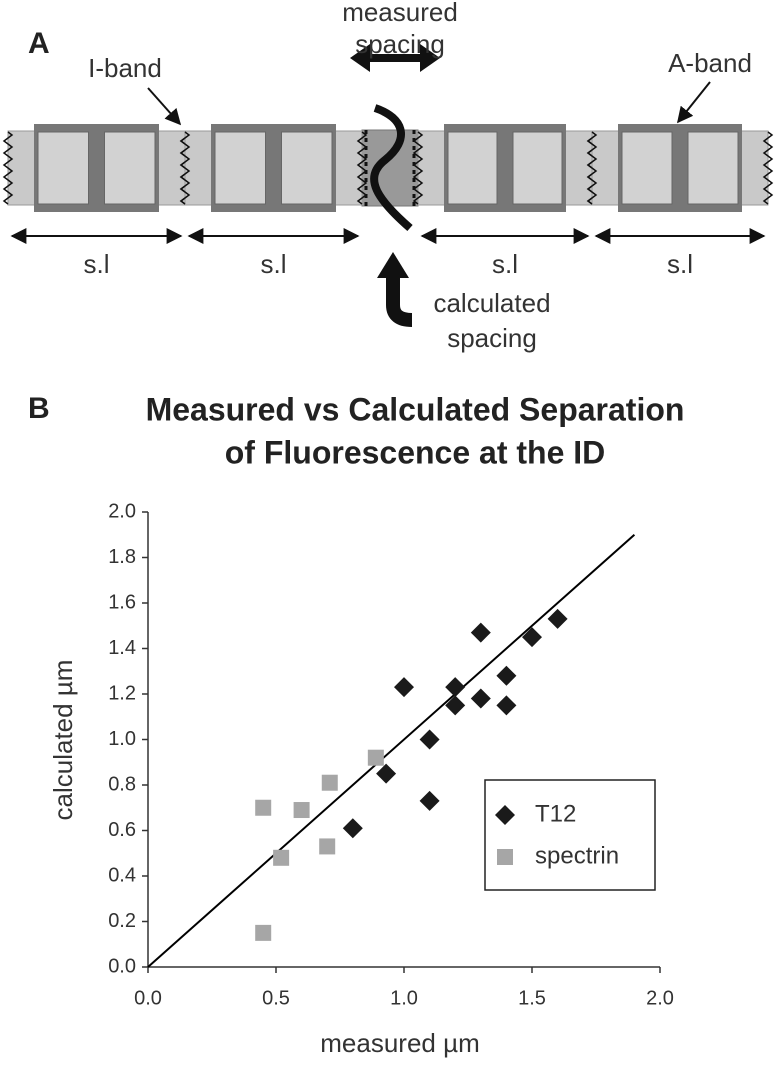  What do you see at coordinates (276, 998) in the screenshot?
I see `x-tick-label: 0.5` at bounding box center [276, 998].